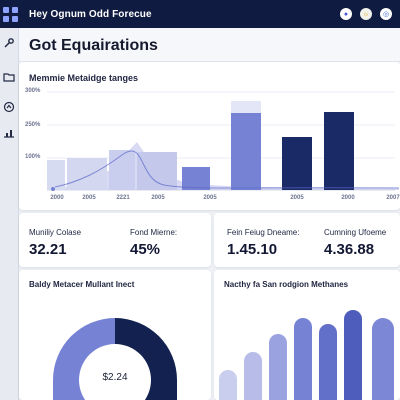 Image resolution: width=400 pixels, height=400 pixels. I want to click on y-tick-label: 300%, so click(33, 91).